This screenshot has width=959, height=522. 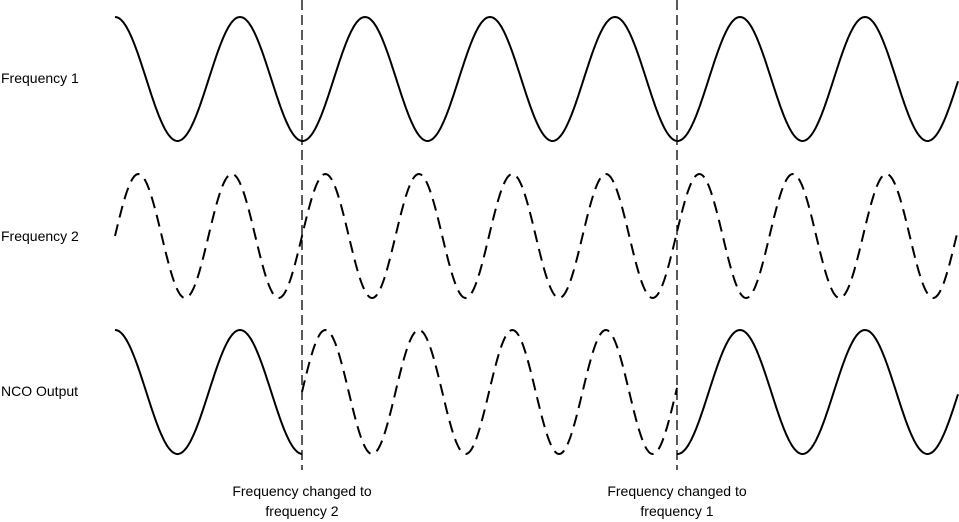 I want to click on nco-output-frequency-1-segment-b, so click(x=818, y=391).